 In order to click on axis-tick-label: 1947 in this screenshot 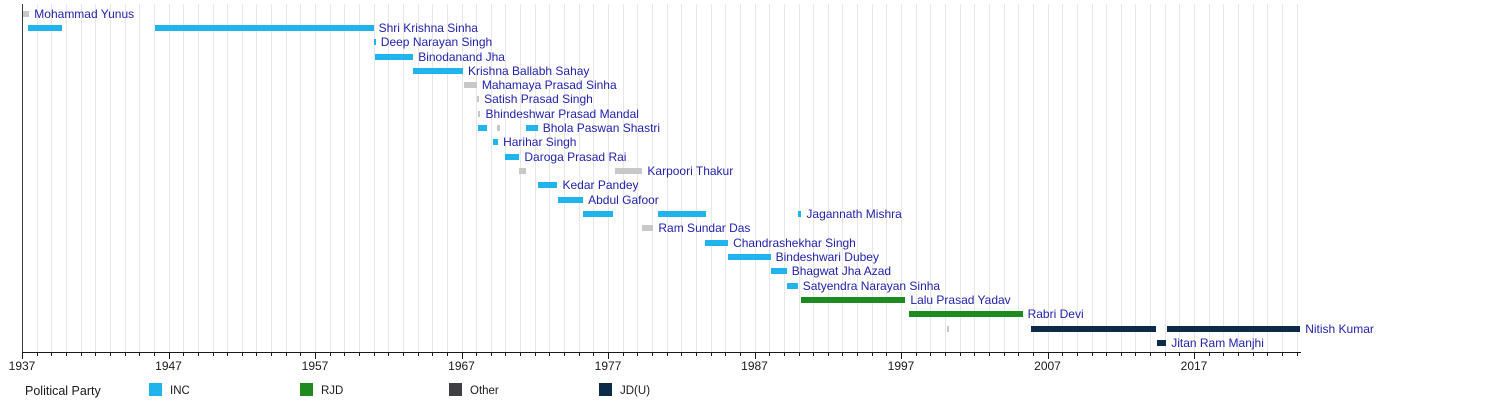, I will do `click(168, 366)`.